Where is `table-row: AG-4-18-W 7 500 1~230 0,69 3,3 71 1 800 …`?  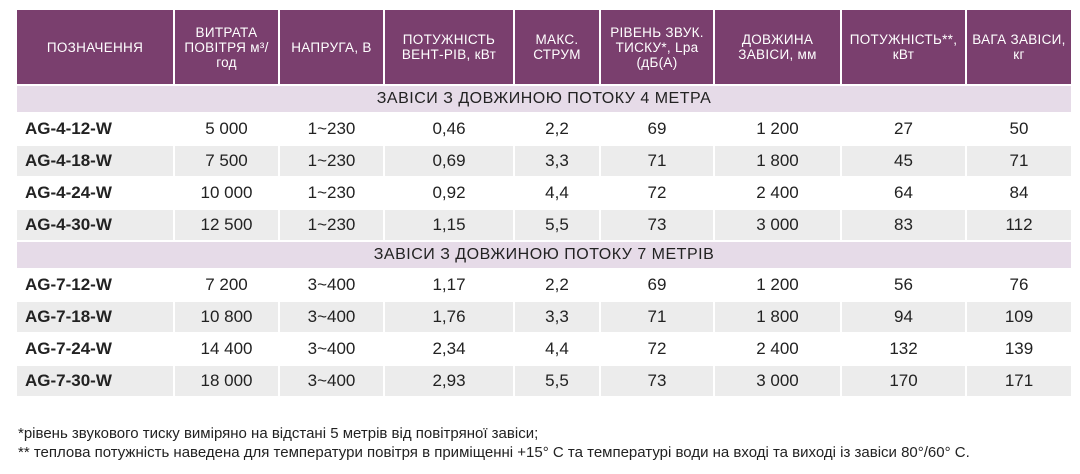
table-row: AG-4-18-W 7 500 1~230 0,69 3,3 71 1 800 … is located at coordinates (544, 161).